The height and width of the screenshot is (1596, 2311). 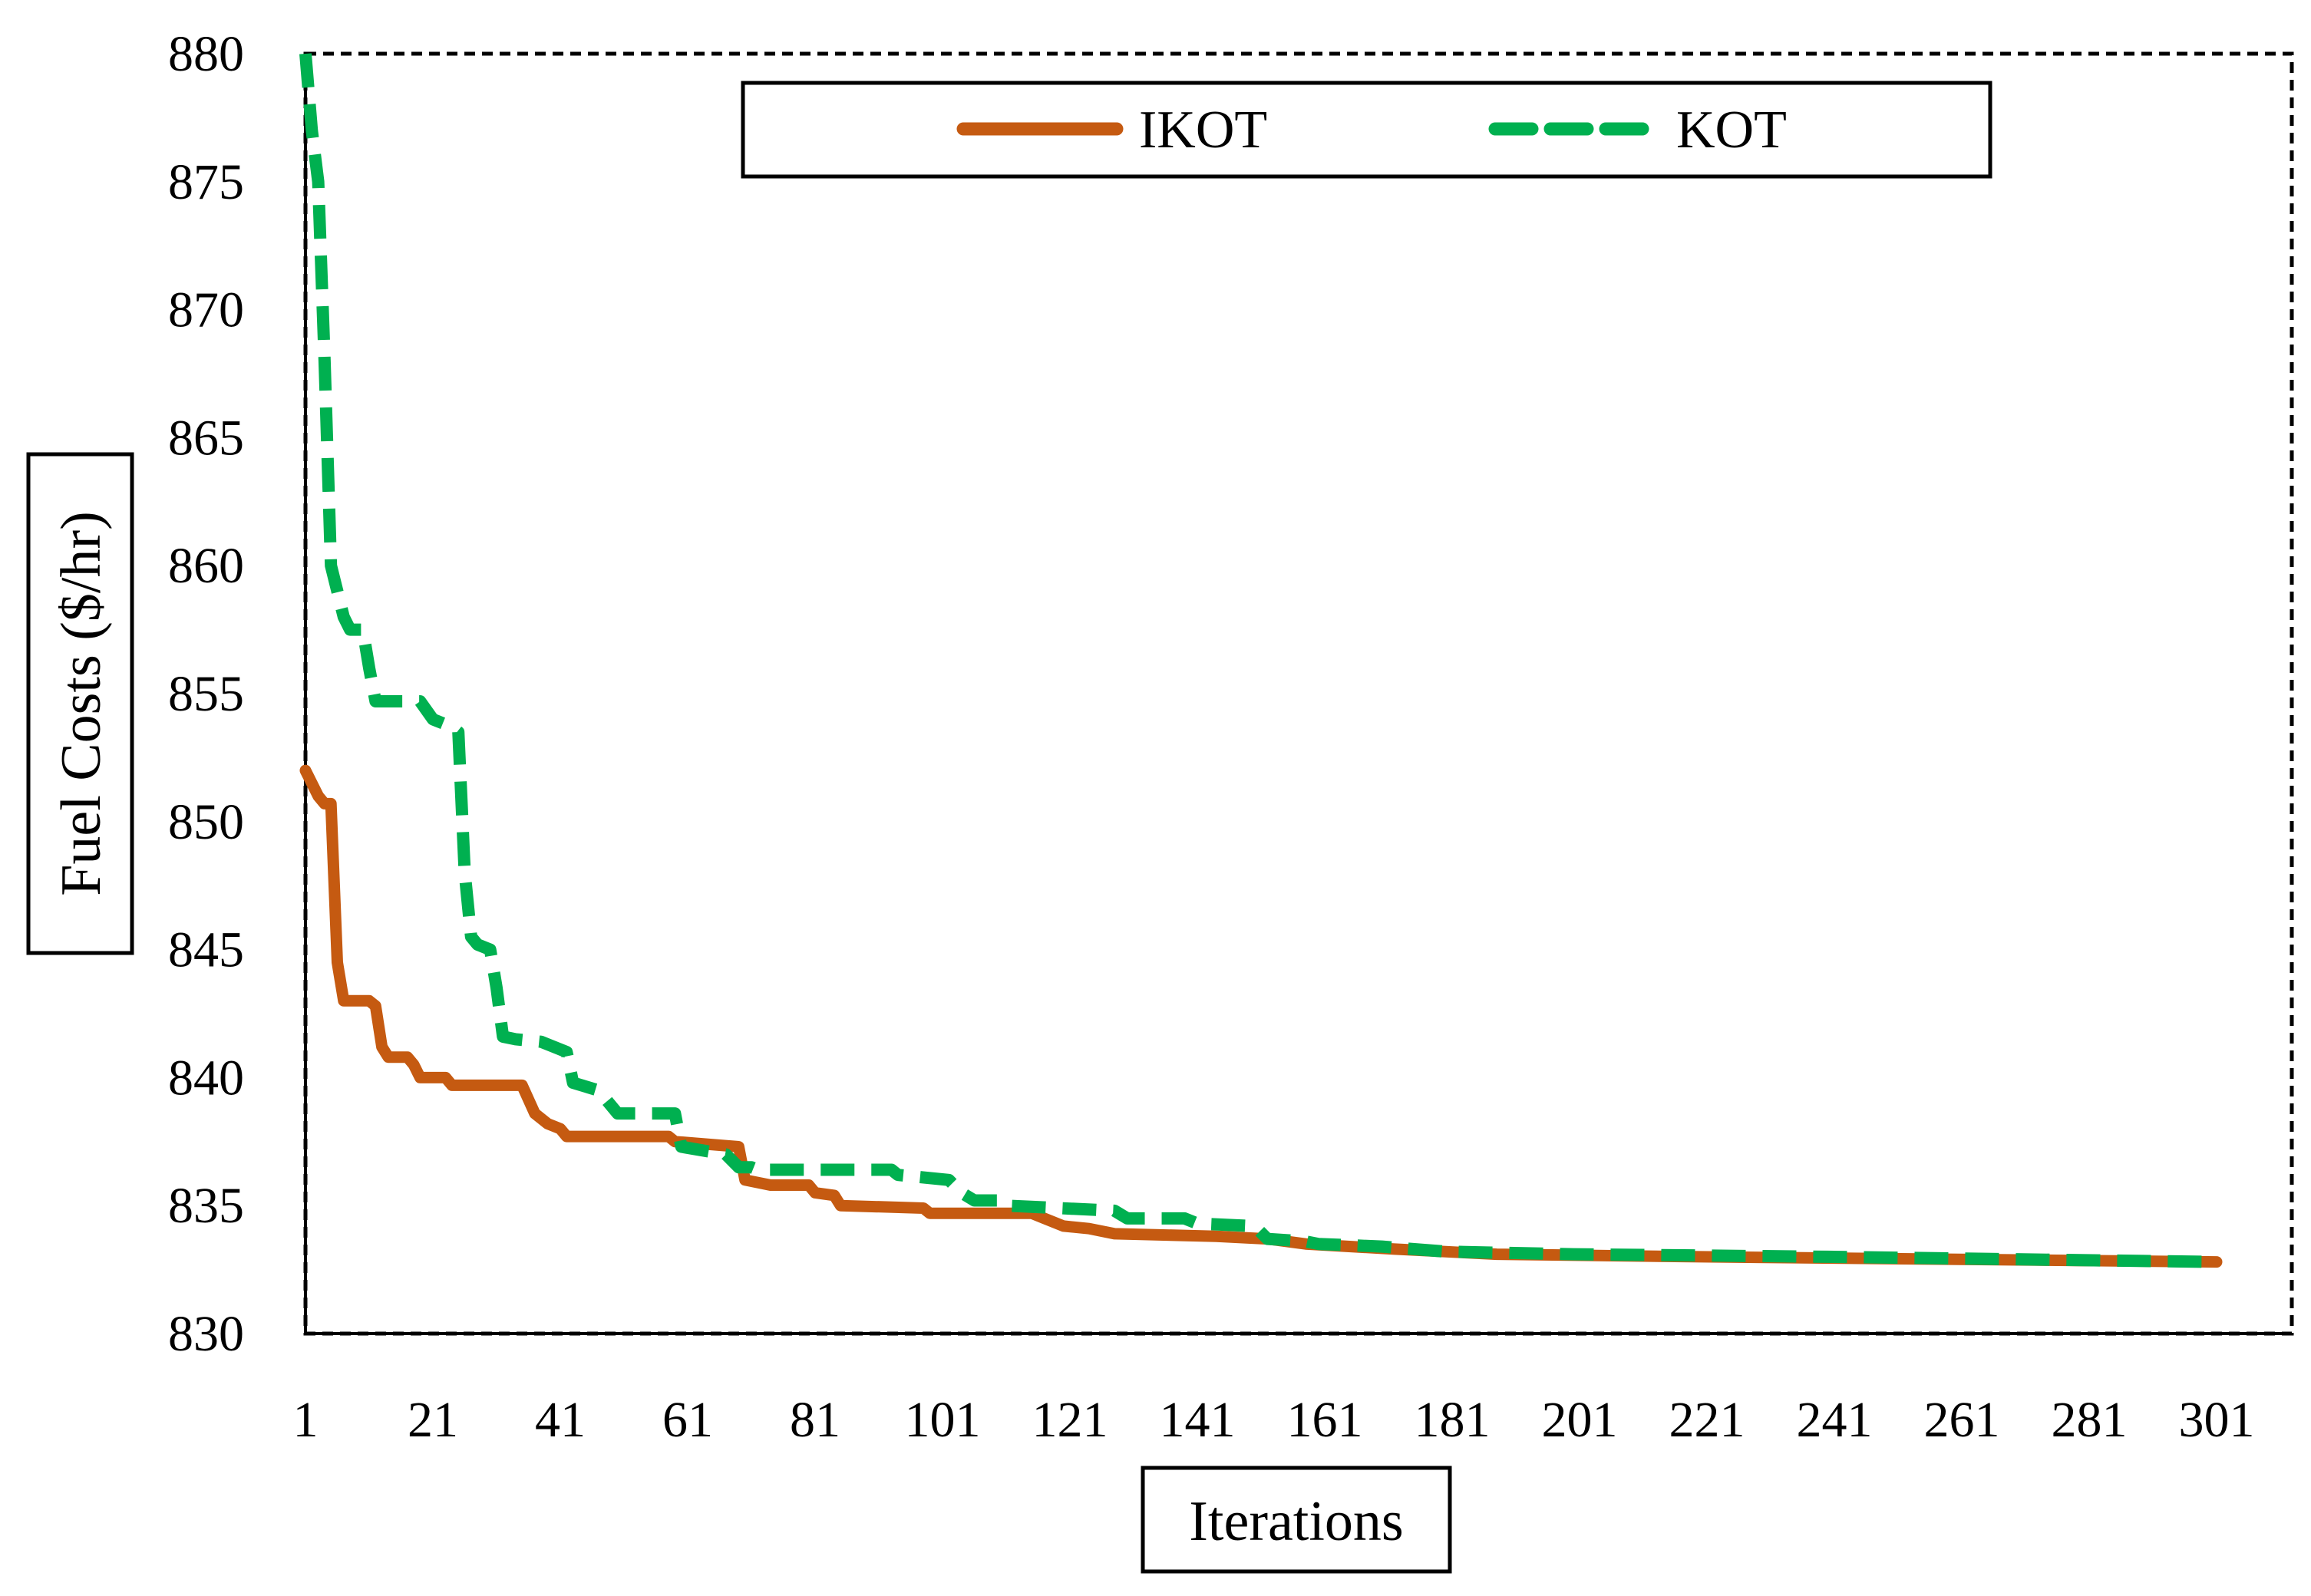 I want to click on x-tick-label: 261, so click(x=1962, y=1420).